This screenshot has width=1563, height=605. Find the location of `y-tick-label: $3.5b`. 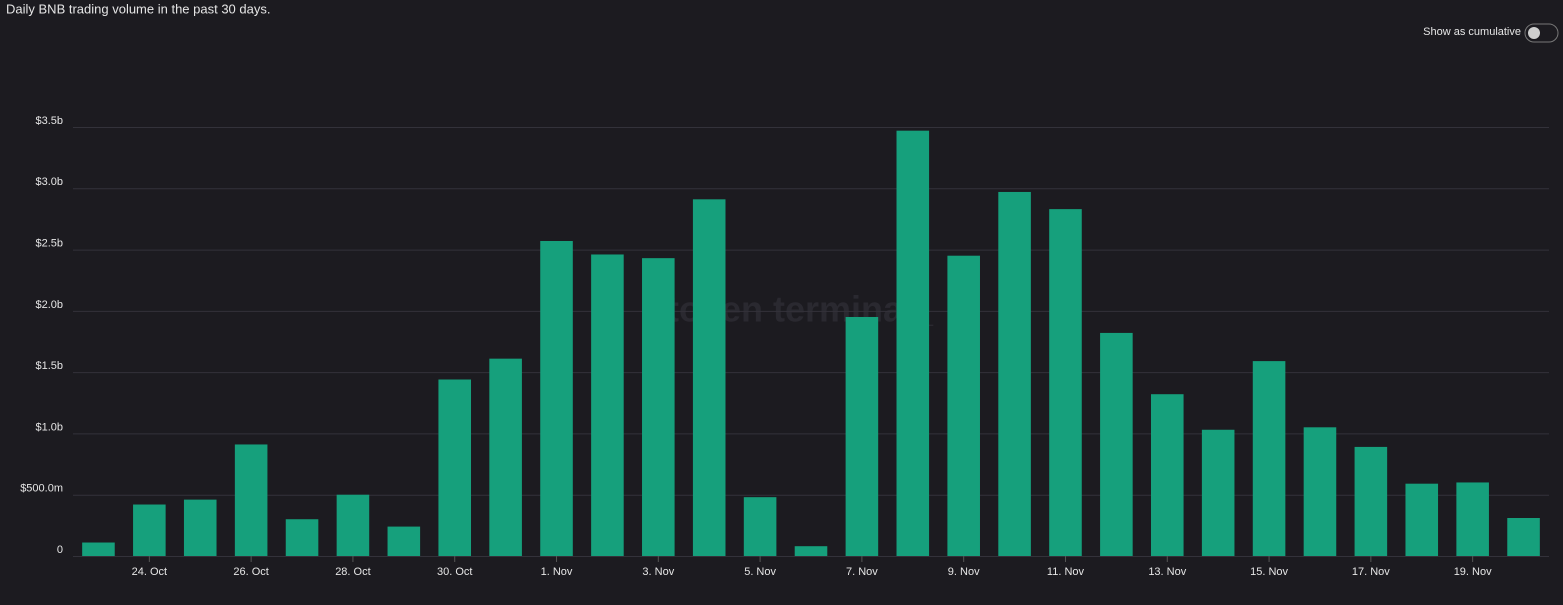

y-tick-label: $3.5b is located at coordinates (49, 121).